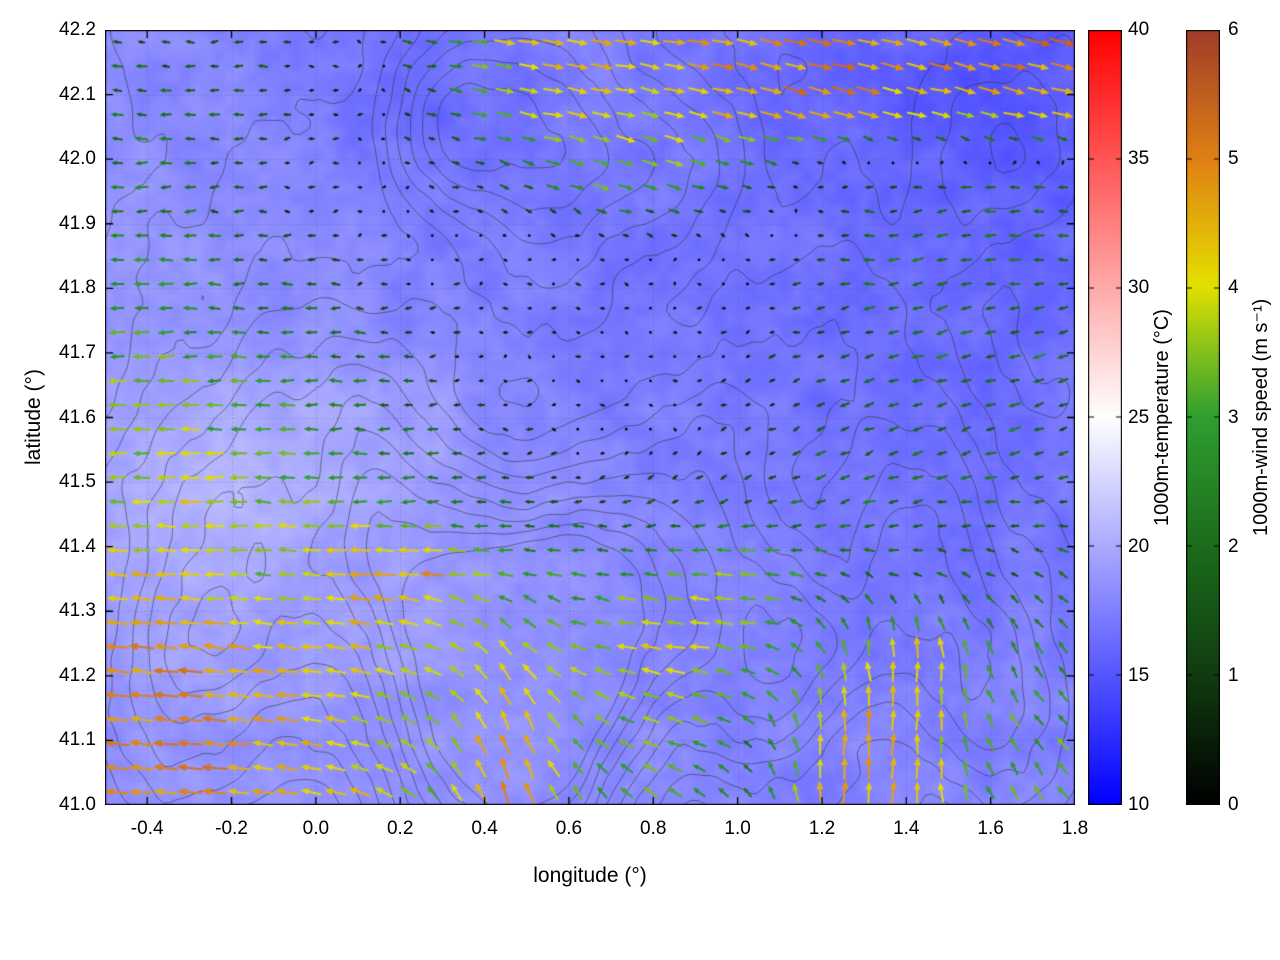 This screenshot has width=1280, height=960. Describe the element at coordinates (33, 417) in the screenshot. I see `y-axis-label: latitude (°)` at that location.